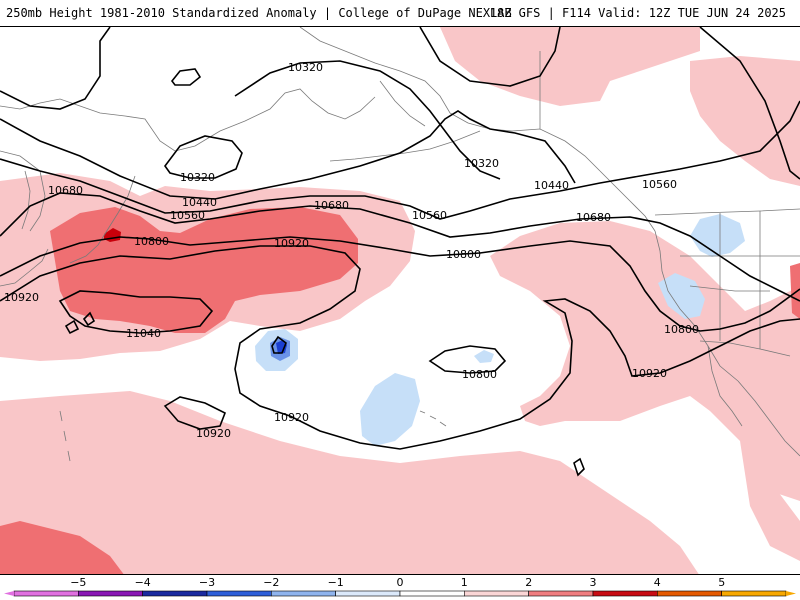 The height and width of the screenshot is (600, 800). I want to click on red-region-east-edge, so click(795, 291).